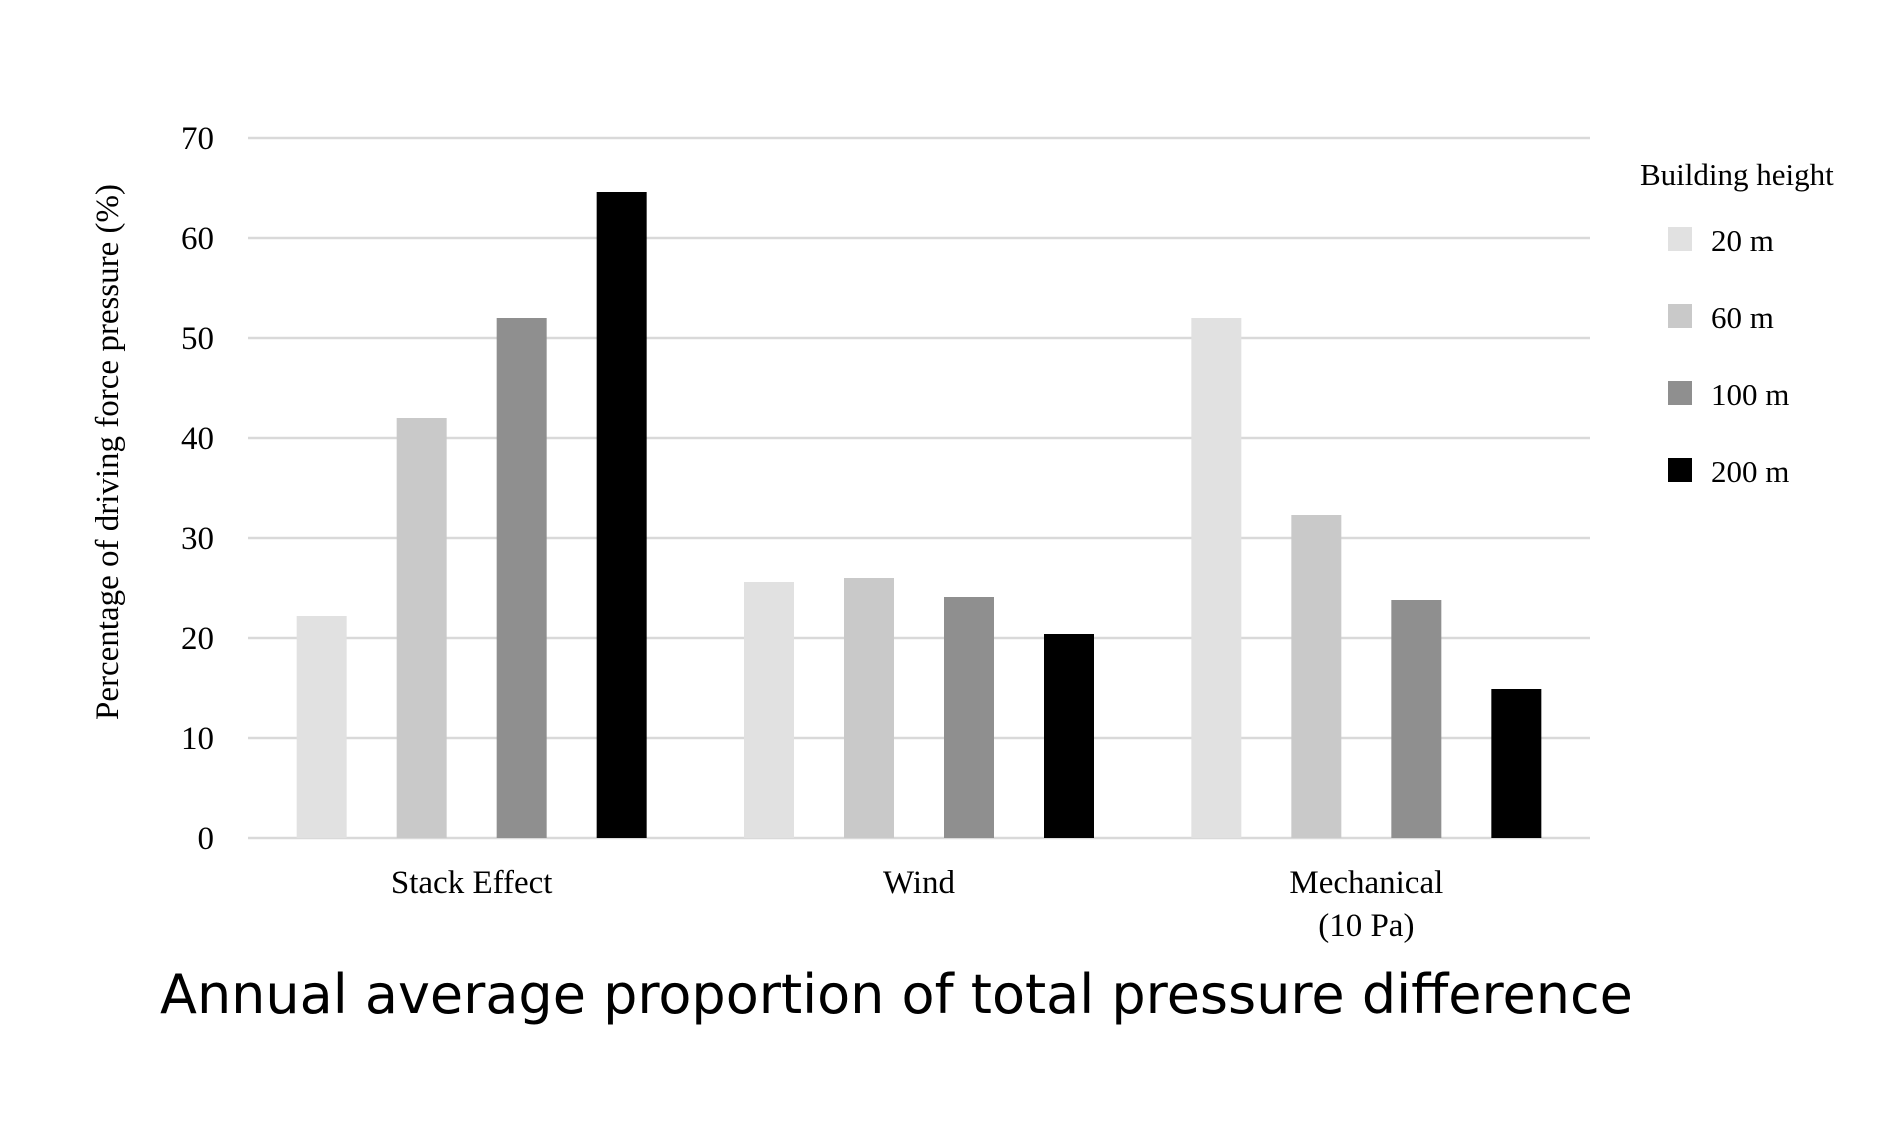 Image resolution: width=1900 pixels, height=1140 pixels. What do you see at coordinates (1366, 904) in the screenshot?
I see `x-category-label: Mechanical (10 Pa)` at bounding box center [1366, 904].